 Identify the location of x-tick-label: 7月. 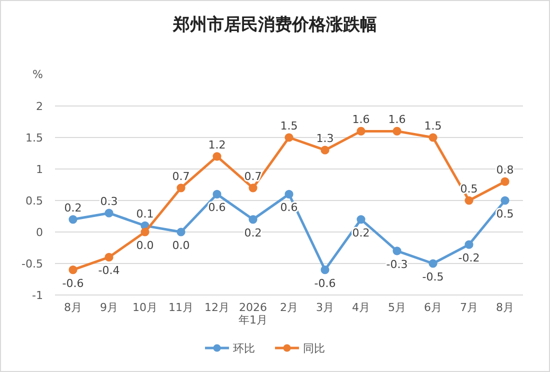
(469, 307).